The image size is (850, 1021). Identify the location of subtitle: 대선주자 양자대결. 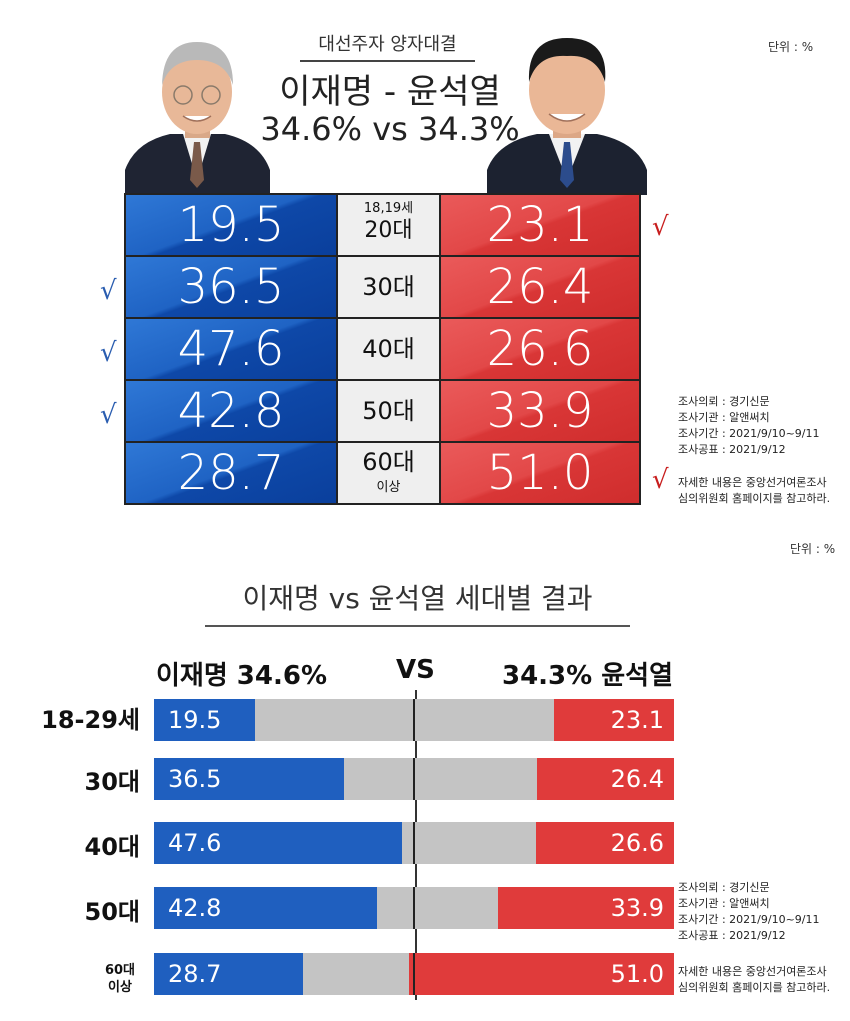
(387, 46).